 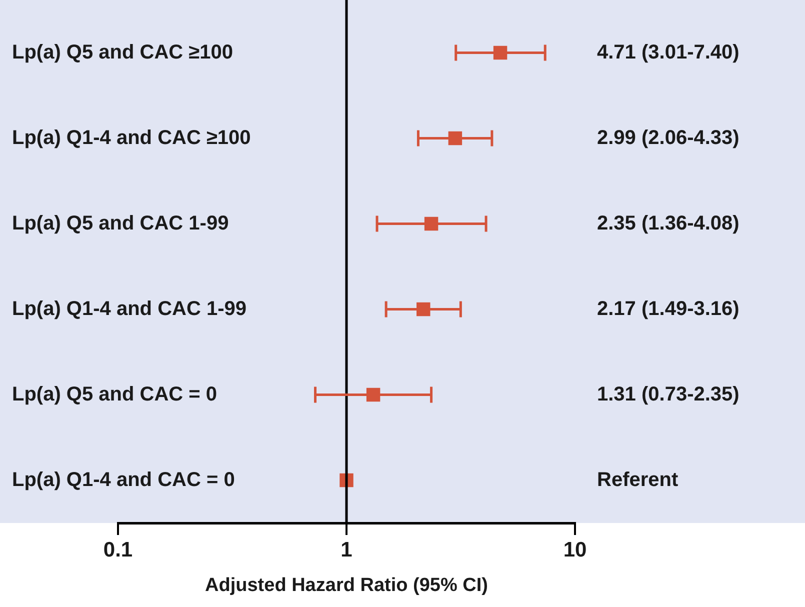 I want to click on text: 4.71 (3.01-7.40), so click(x=668, y=52).